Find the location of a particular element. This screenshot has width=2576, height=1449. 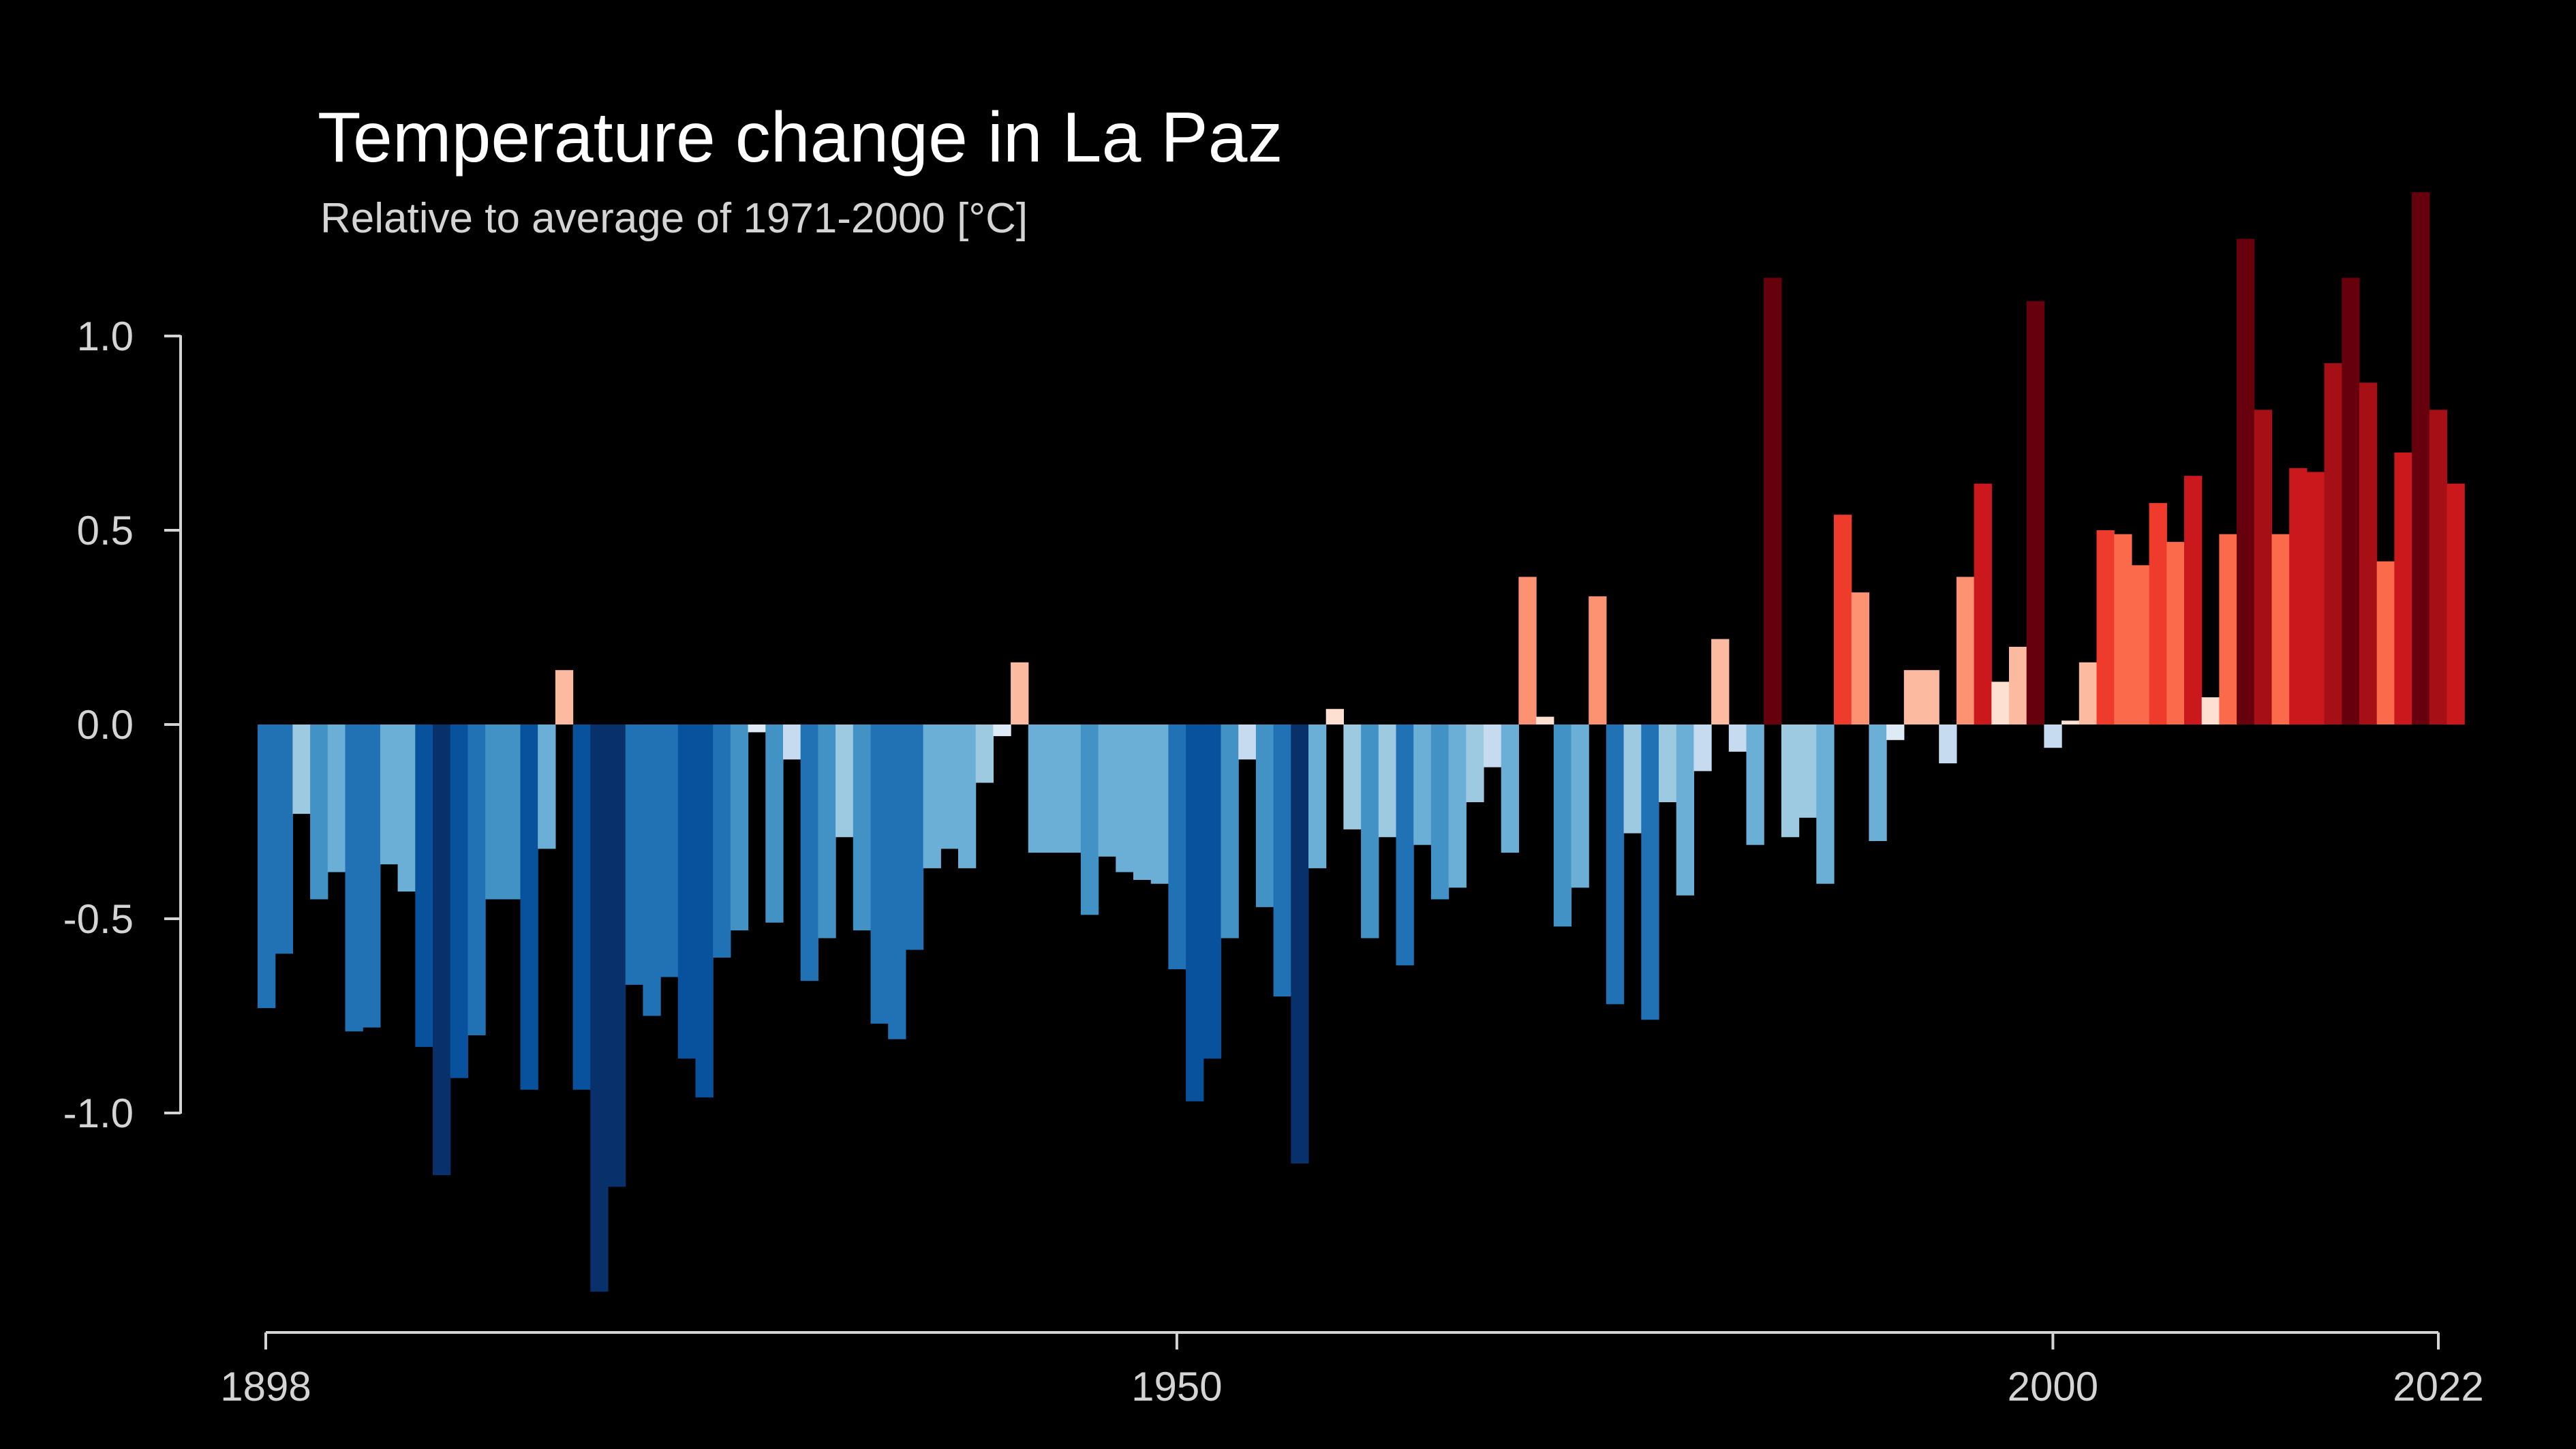

bar-1926 is located at coordinates (757, 728).